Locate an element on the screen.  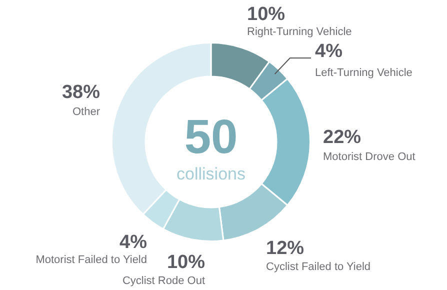
slice-label: Cyclist Rode Out is located at coordinates (163, 281).